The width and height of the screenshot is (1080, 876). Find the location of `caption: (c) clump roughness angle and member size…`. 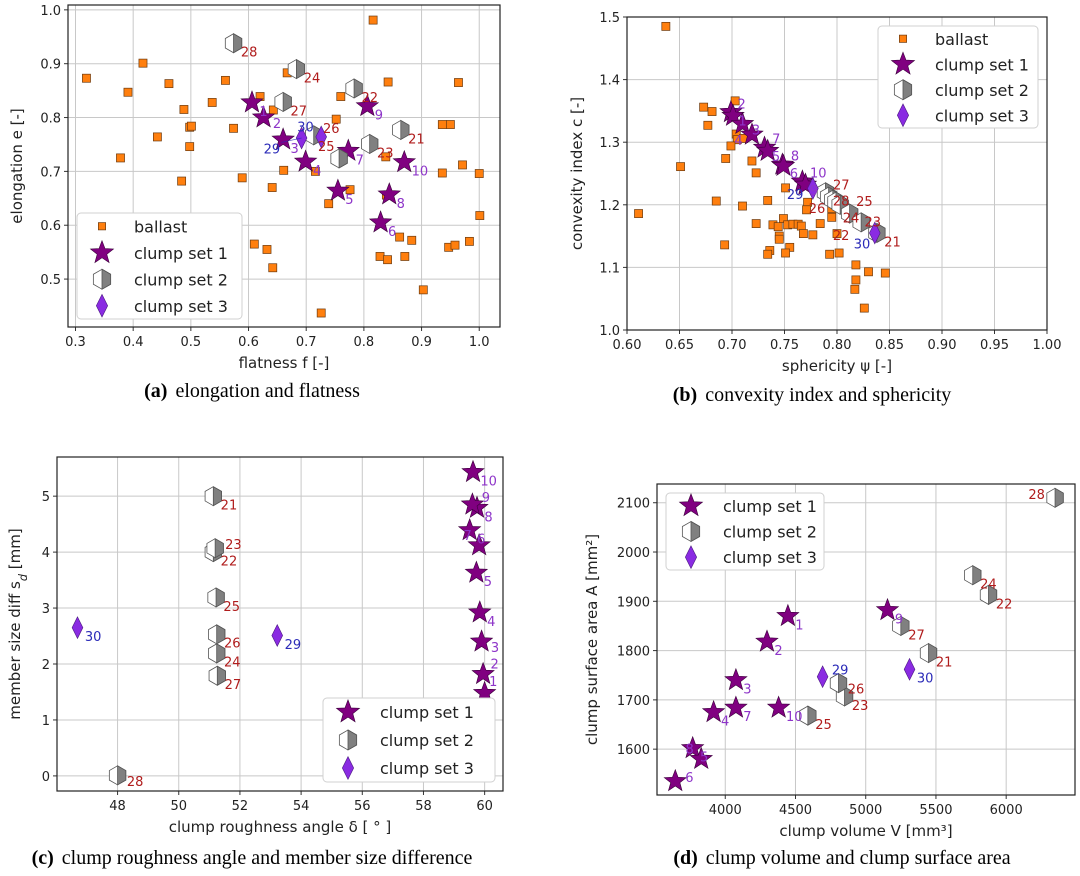

caption: (c) clump roughness angle and member size… is located at coordinates (252, 858).